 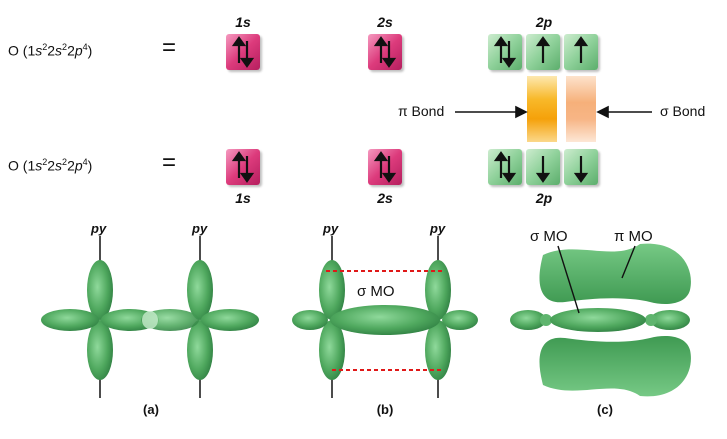 What do you see at coordinates (544, 198) in the screenshot?
I see `label-2p-bottom: 2p` at bounding box center [544, 198].